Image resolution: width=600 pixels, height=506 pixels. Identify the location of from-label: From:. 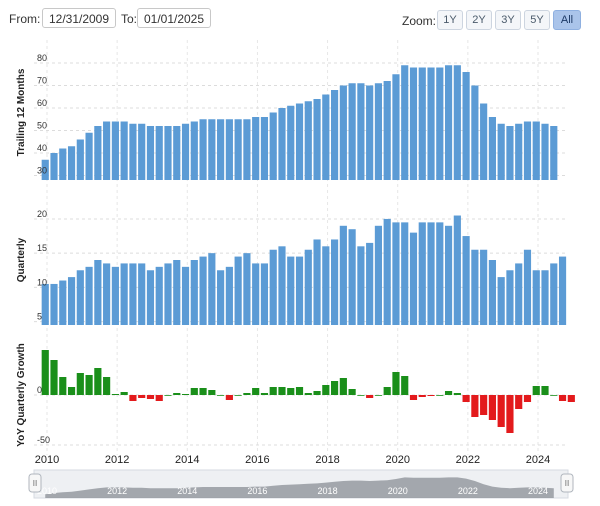
(25, 19).